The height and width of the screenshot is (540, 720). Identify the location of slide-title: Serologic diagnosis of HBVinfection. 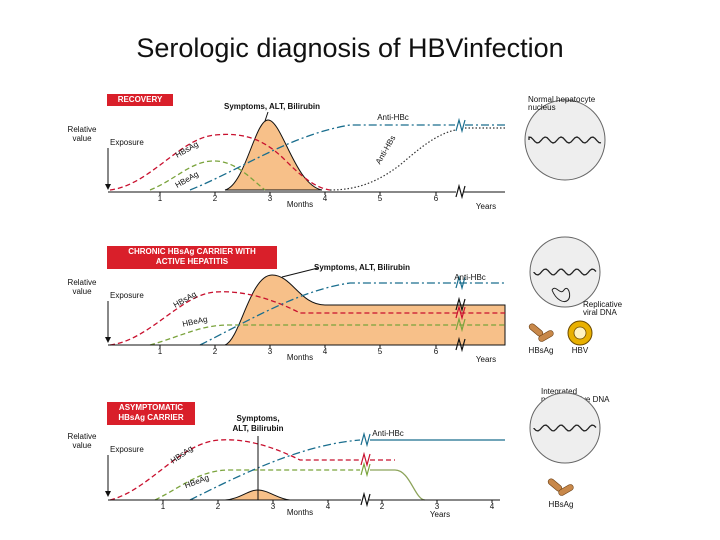
(349, 48).